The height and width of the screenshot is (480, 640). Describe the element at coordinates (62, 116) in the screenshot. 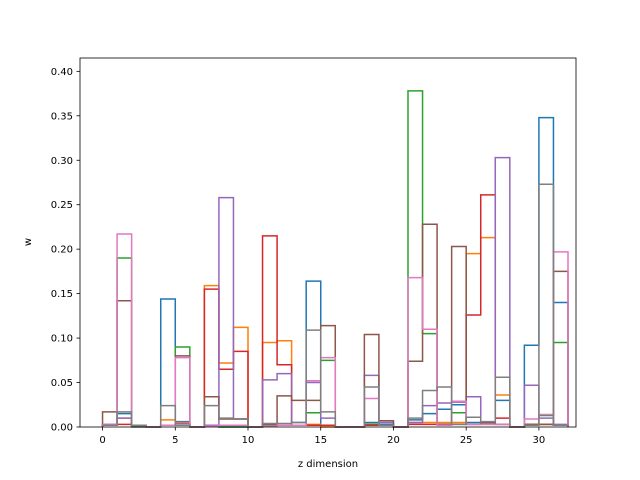

I see `y-tick-label: 0.35` at that location.